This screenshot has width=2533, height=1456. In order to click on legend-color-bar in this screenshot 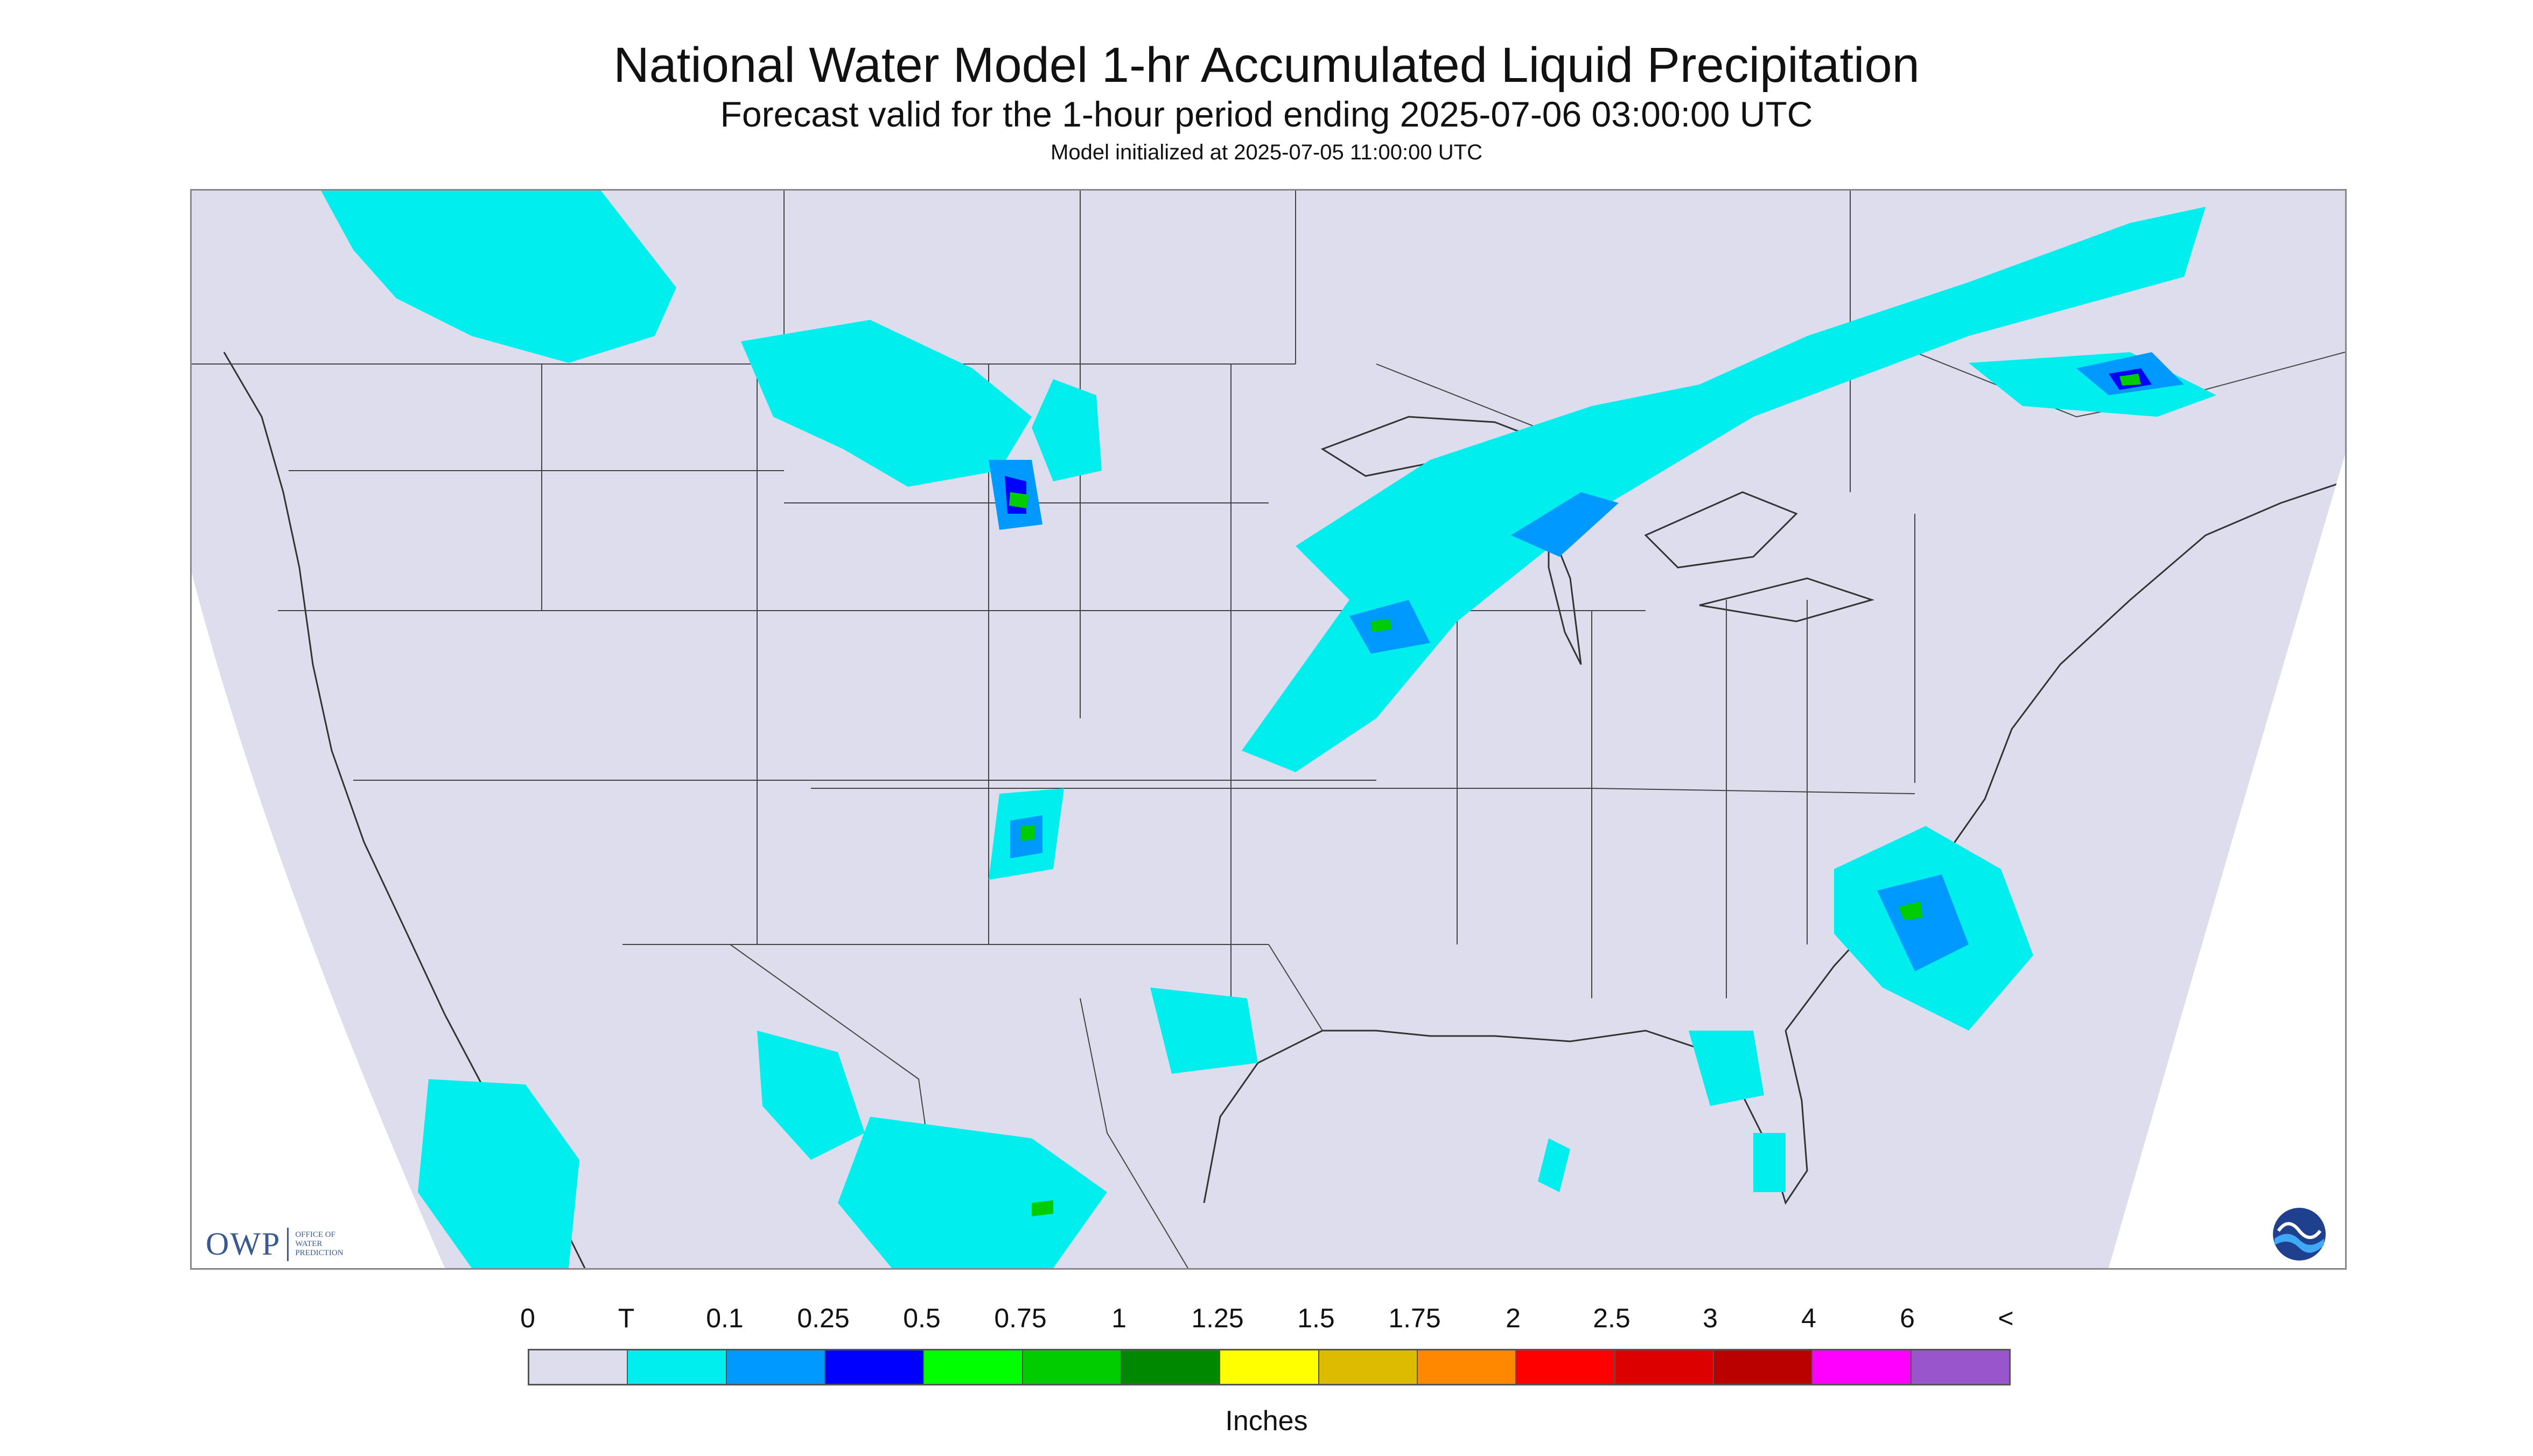, I will do `click(1269, 1367)`.